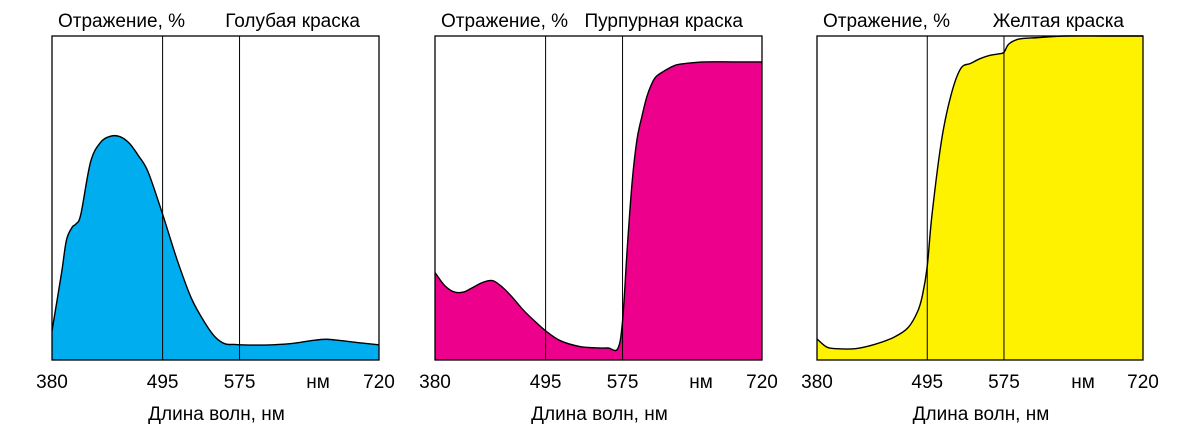 This screenshot has width=1200, height=441. What do you see at coordinates (663, 21) in the screenshot?
I see `chart-title: Пурпурная краска` at bounding box center [663, 21].